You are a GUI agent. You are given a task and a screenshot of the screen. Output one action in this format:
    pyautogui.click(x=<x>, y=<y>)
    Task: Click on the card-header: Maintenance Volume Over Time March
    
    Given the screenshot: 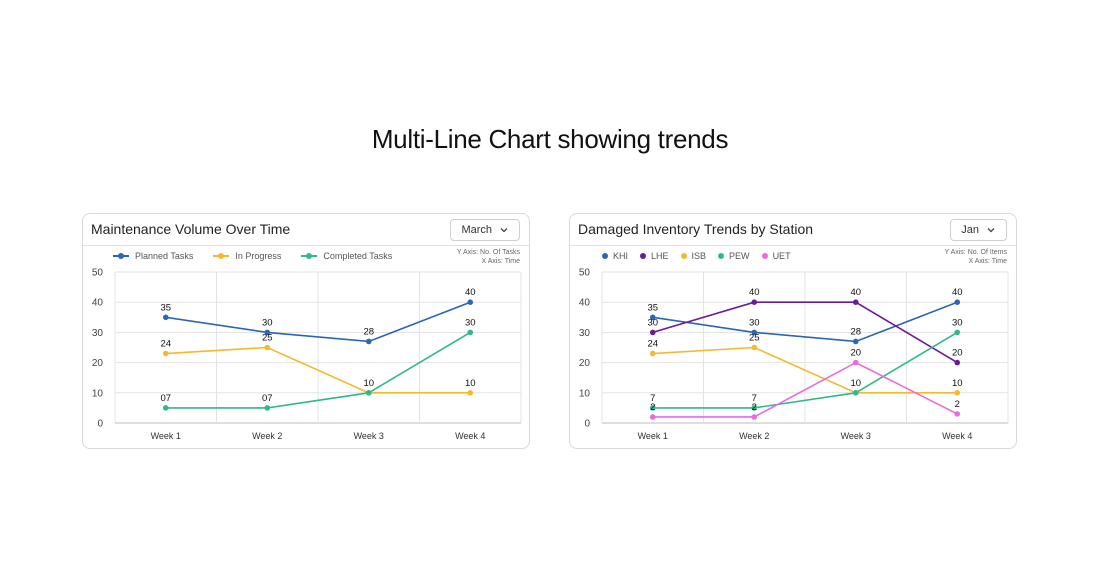 What is the action you would take?
    pyautogui.click(x=306, y=230)
    